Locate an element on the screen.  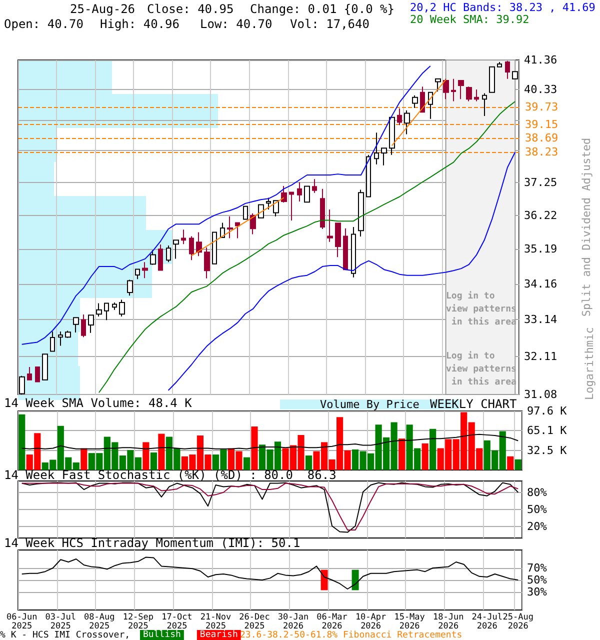
text: Change: 0.01 {0.0 %} is located at coordinates (322, 9).